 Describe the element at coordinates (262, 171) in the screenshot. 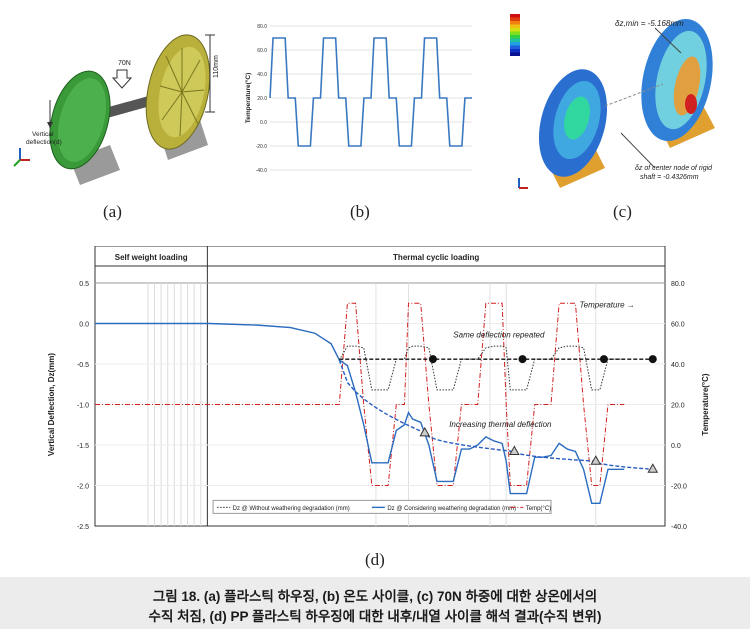

I see `tick-label: -40.0` at that location.